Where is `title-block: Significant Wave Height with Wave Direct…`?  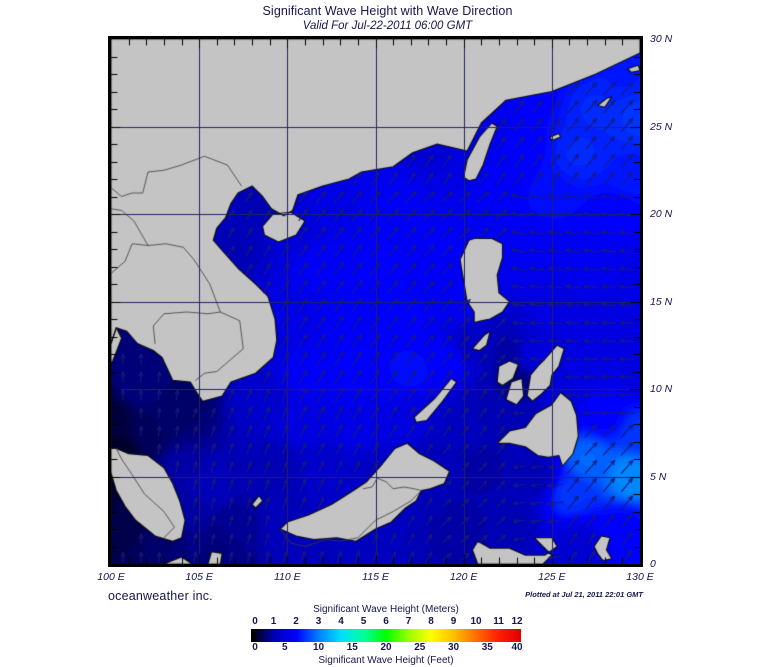 title-block: Significant Wave Height with Wave Direct… is located at coordinates (387, 18).